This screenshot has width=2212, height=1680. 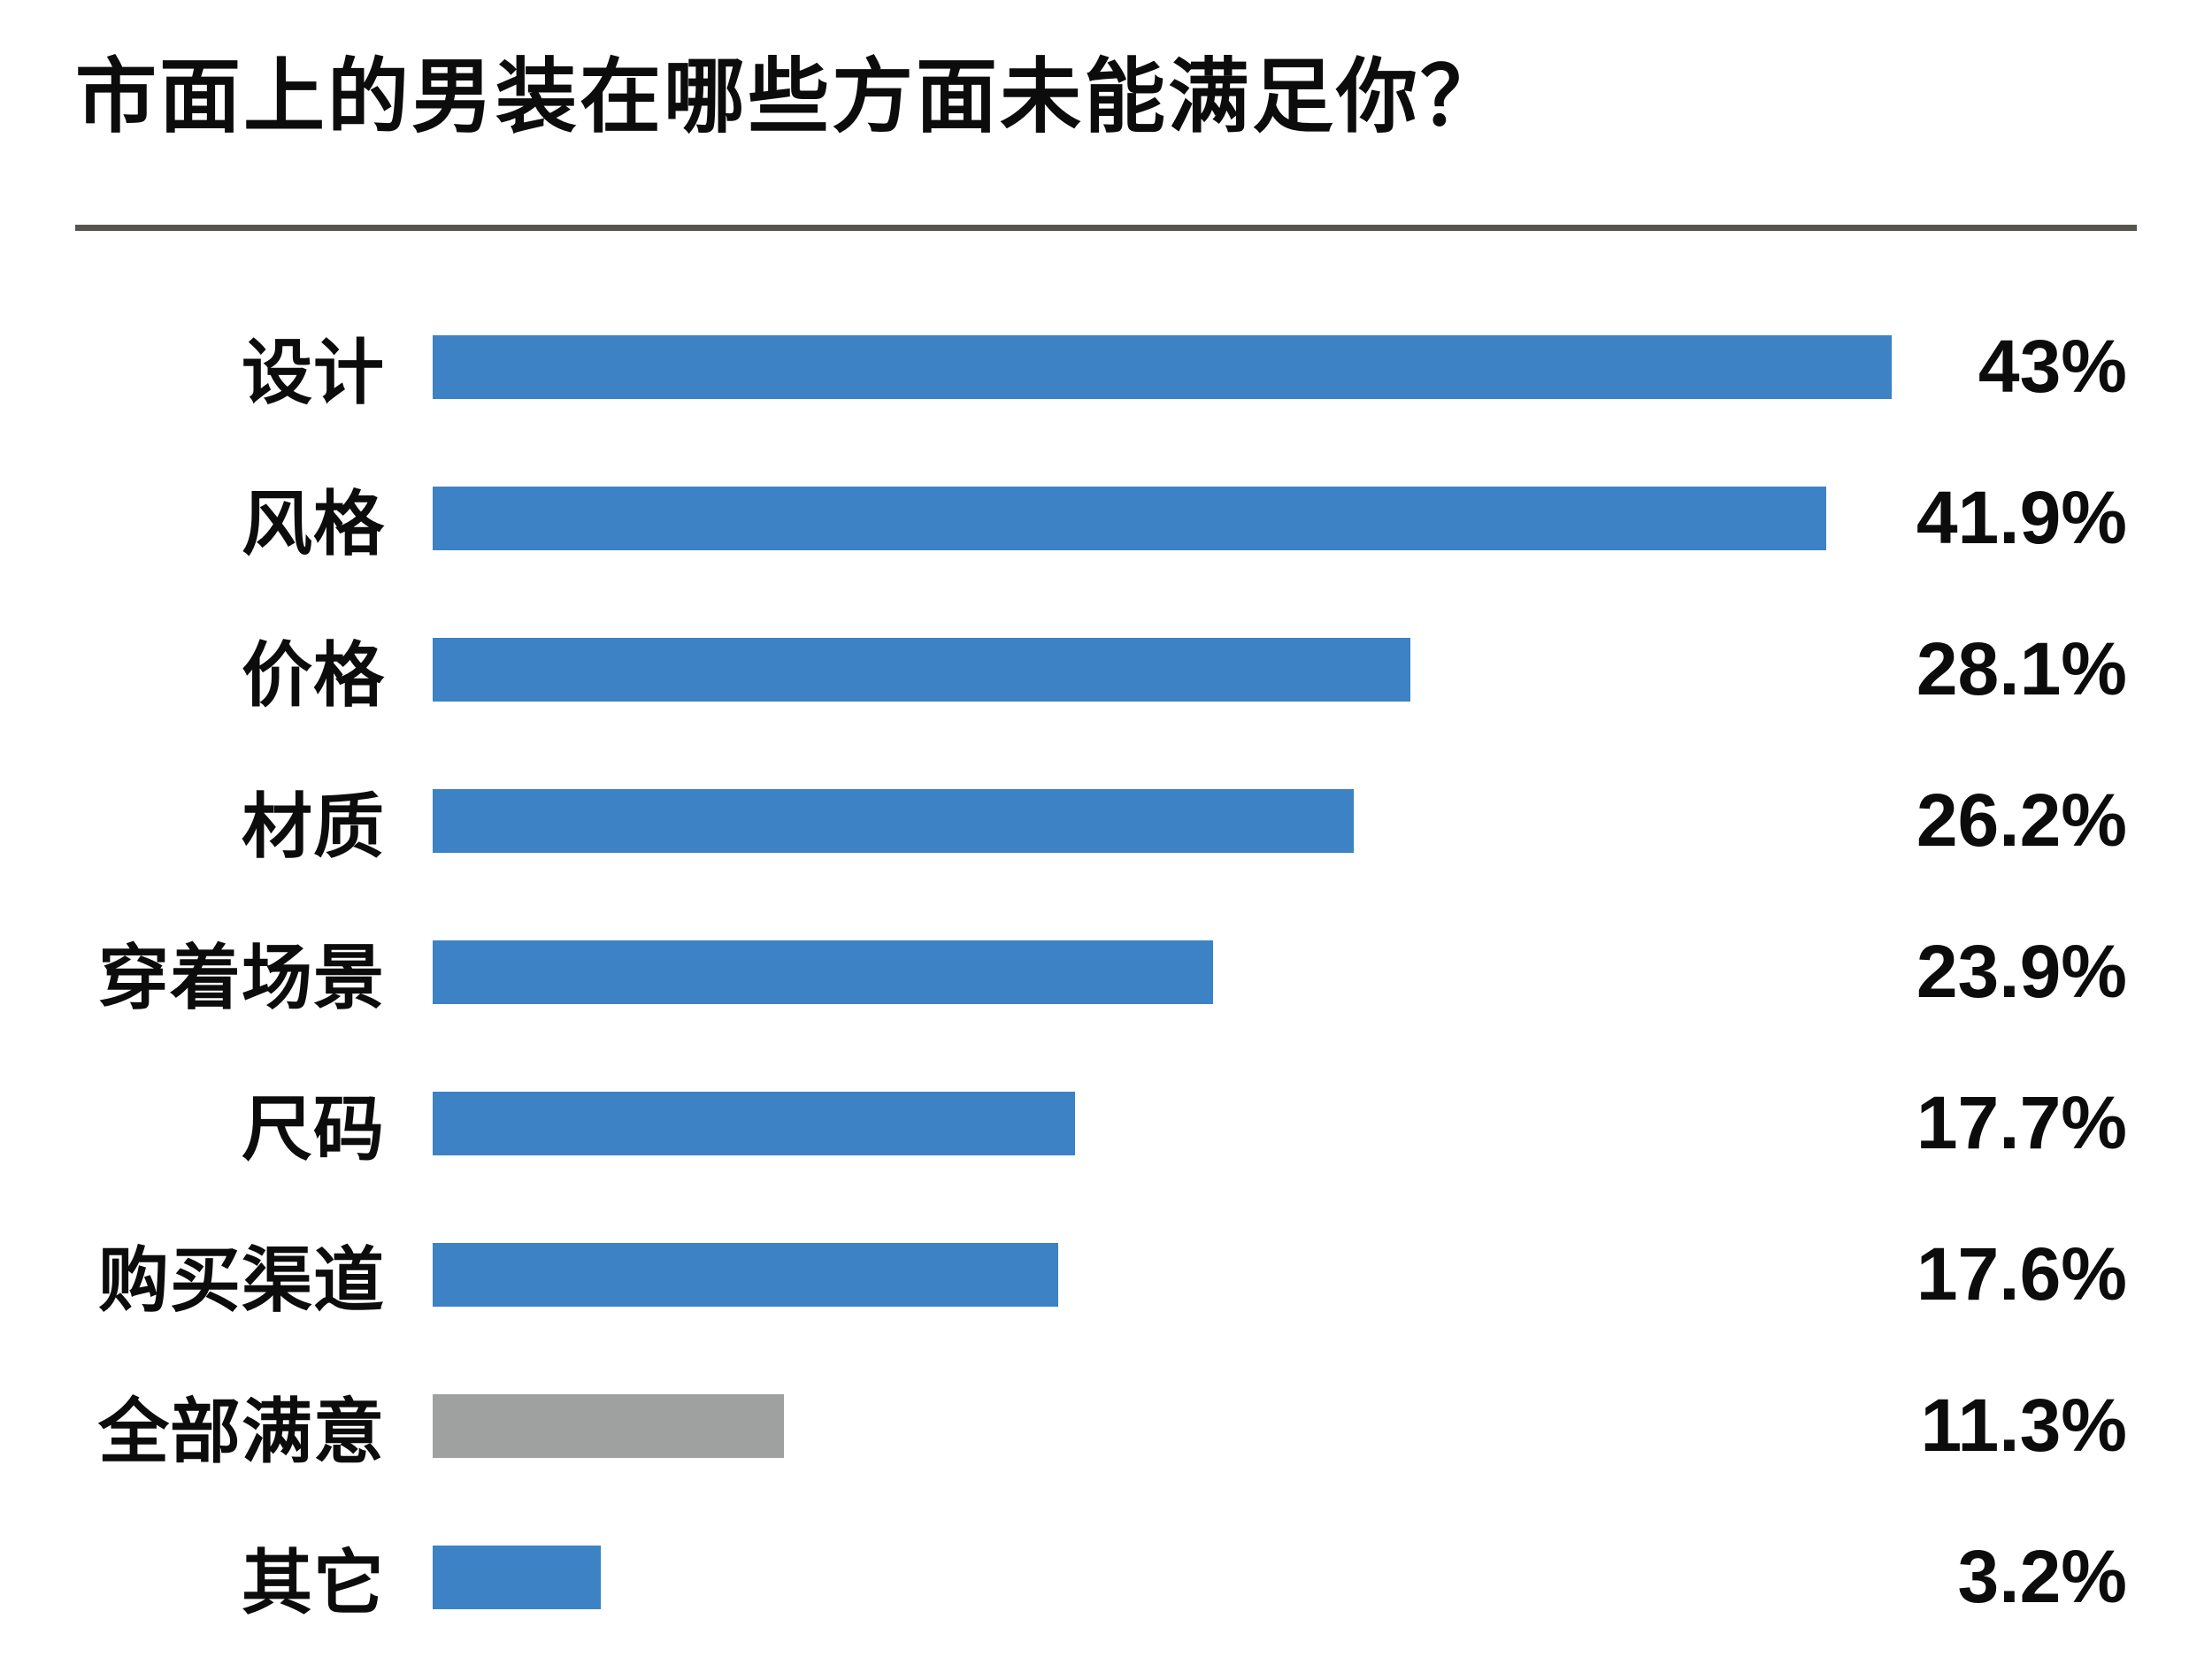 What do you see at coordinates (314, 826) in the screenshot?
I see `category-label: 材质` at bounding box center [314, 826].